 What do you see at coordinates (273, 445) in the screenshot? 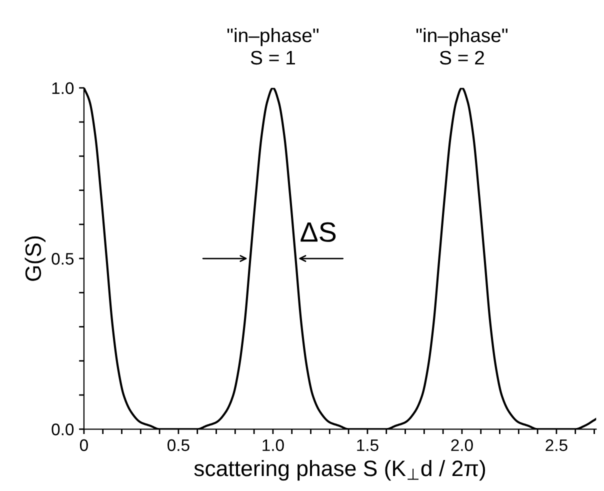
I see `x-tick-label: 1.0` at bounding box center [273, 445].